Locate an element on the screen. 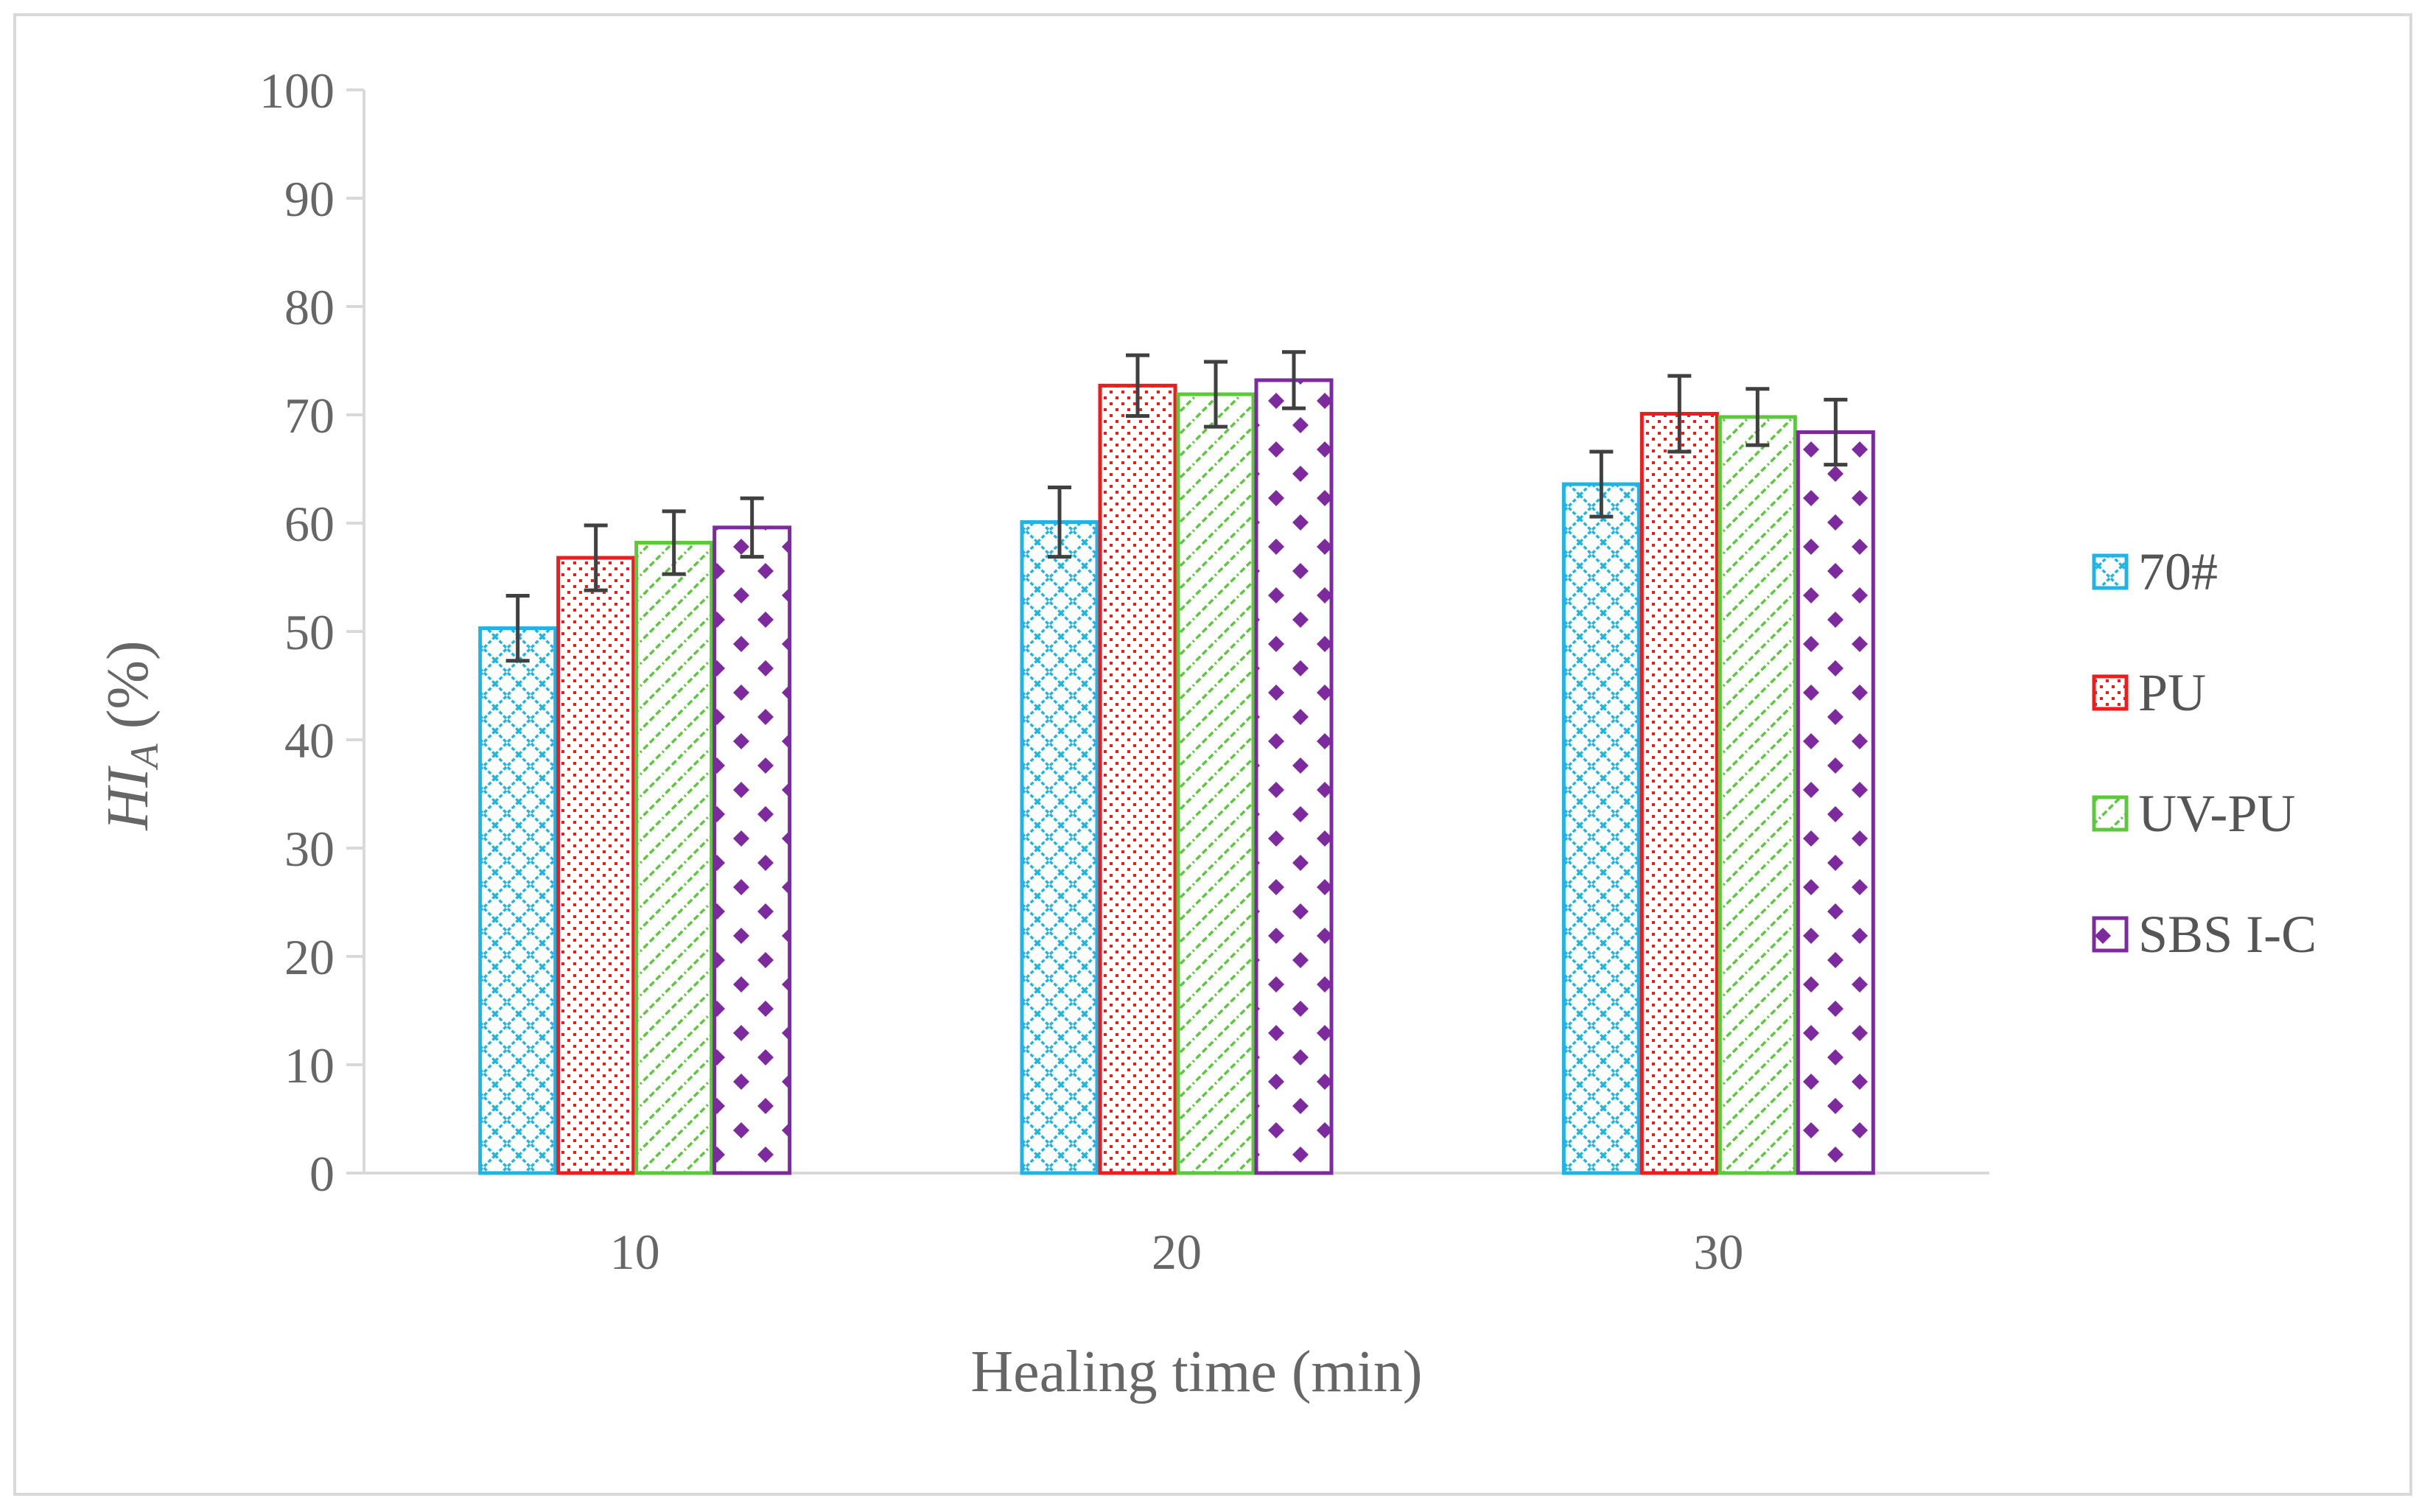  legend-item: PU is located at coordinates (2149, 692).